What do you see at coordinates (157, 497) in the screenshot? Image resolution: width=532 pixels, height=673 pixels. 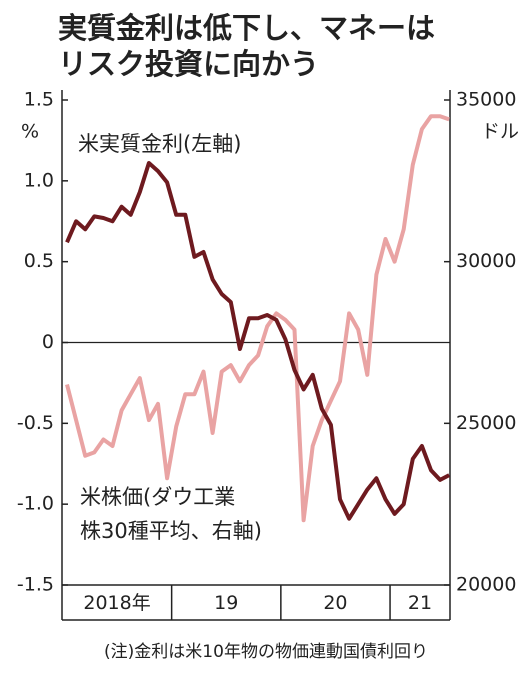 I see `series-label: 米株価(ダウ工業` at bounding box center [157, 497].